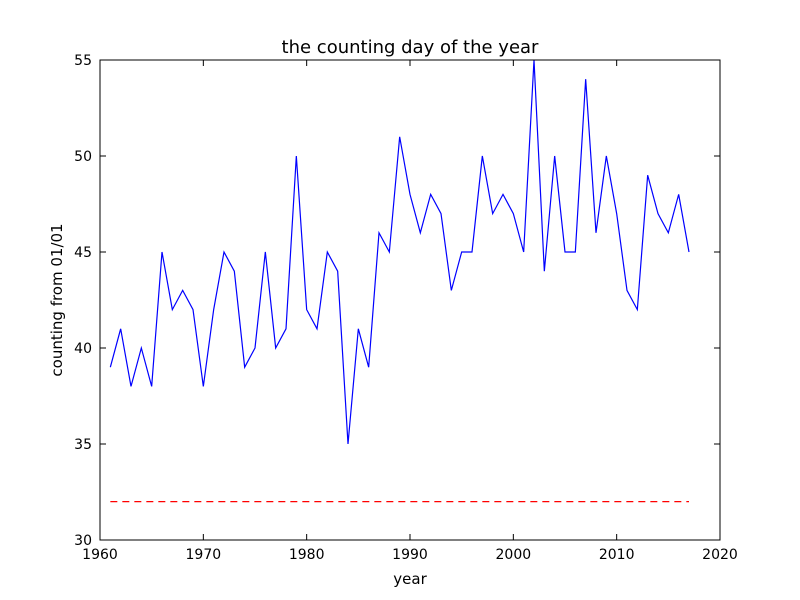 Image resolution: width=800 pixels, height=600 pixels. What do you see at coordinates (204, 555) in the screenshot?
I see `x-tick-label: 1970` at bounding box center [204, 555].